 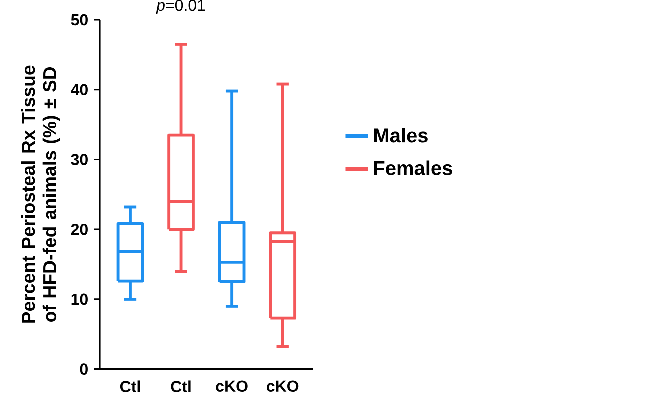 What do you see at coordinates (413, 168) in the screenshot?
I see `legend-label: Females` at bounding box center [413, 168].